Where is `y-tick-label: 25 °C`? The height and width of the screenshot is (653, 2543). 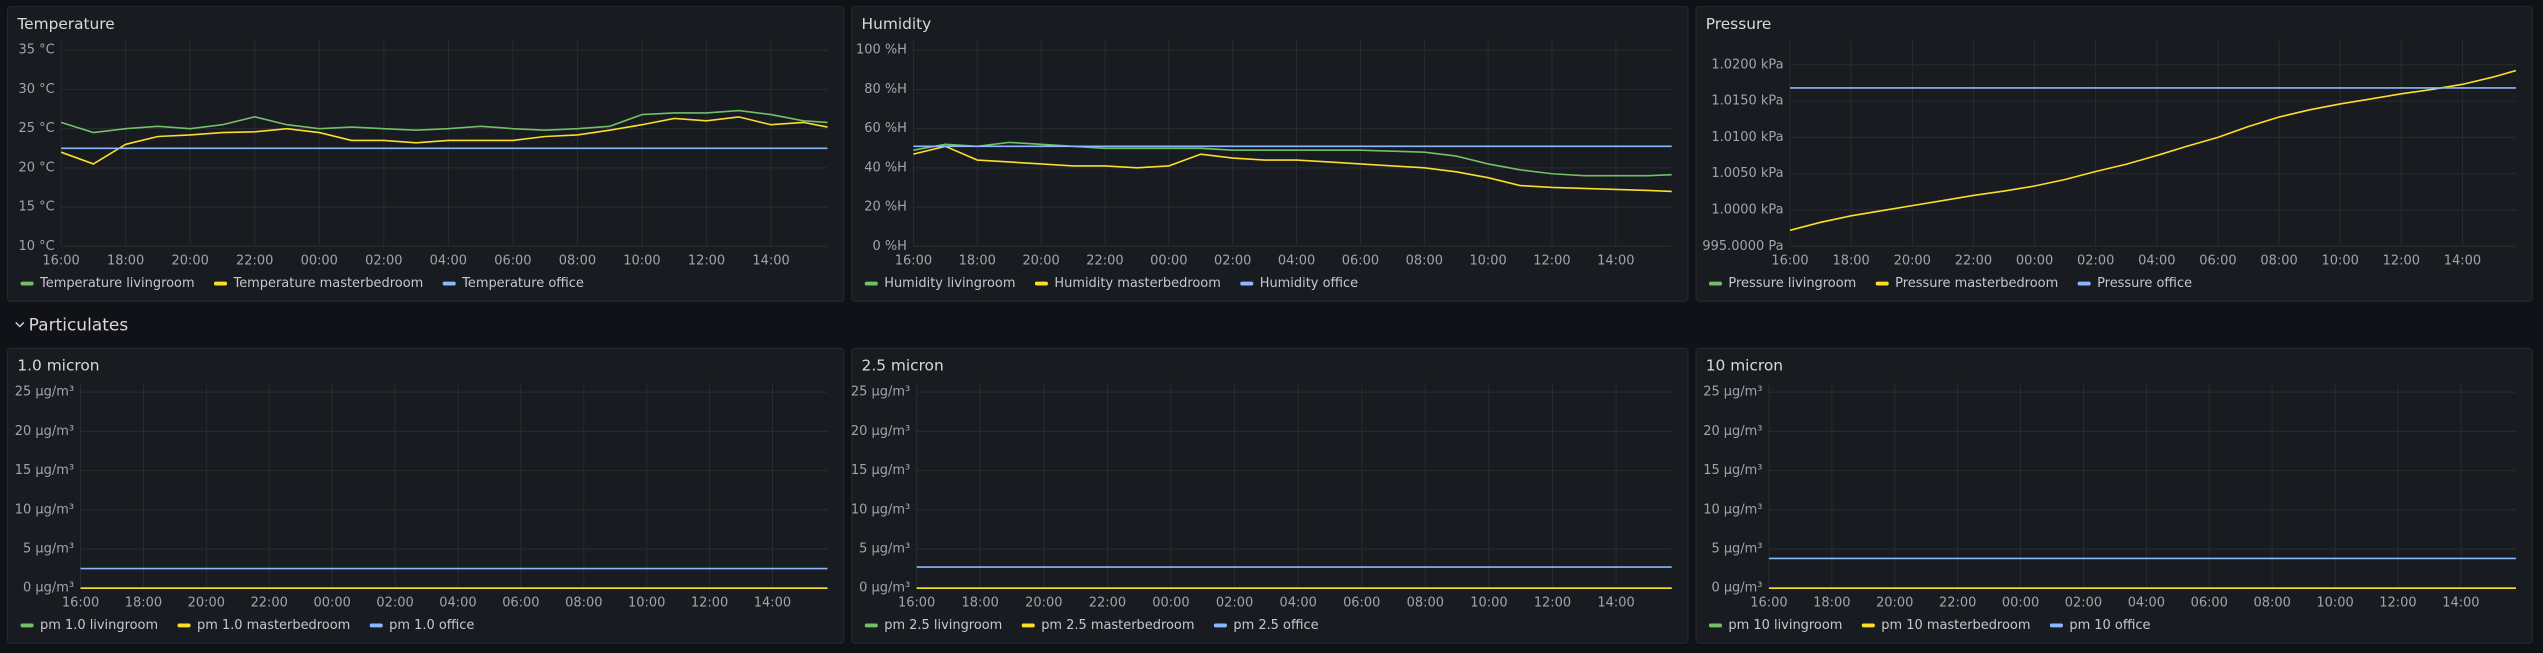 y-tick-label: 25 °C is located at coordinates (36, 128).